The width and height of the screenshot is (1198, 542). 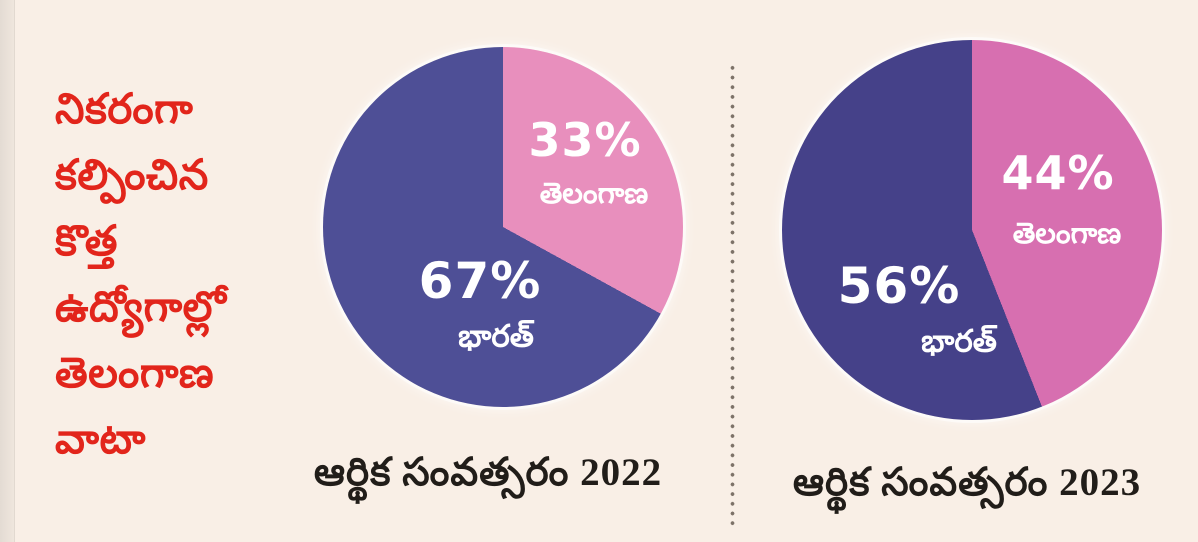 I want to click on slice-label-telangana-2022: తెలంగాణ, so click(x=594, y=193).